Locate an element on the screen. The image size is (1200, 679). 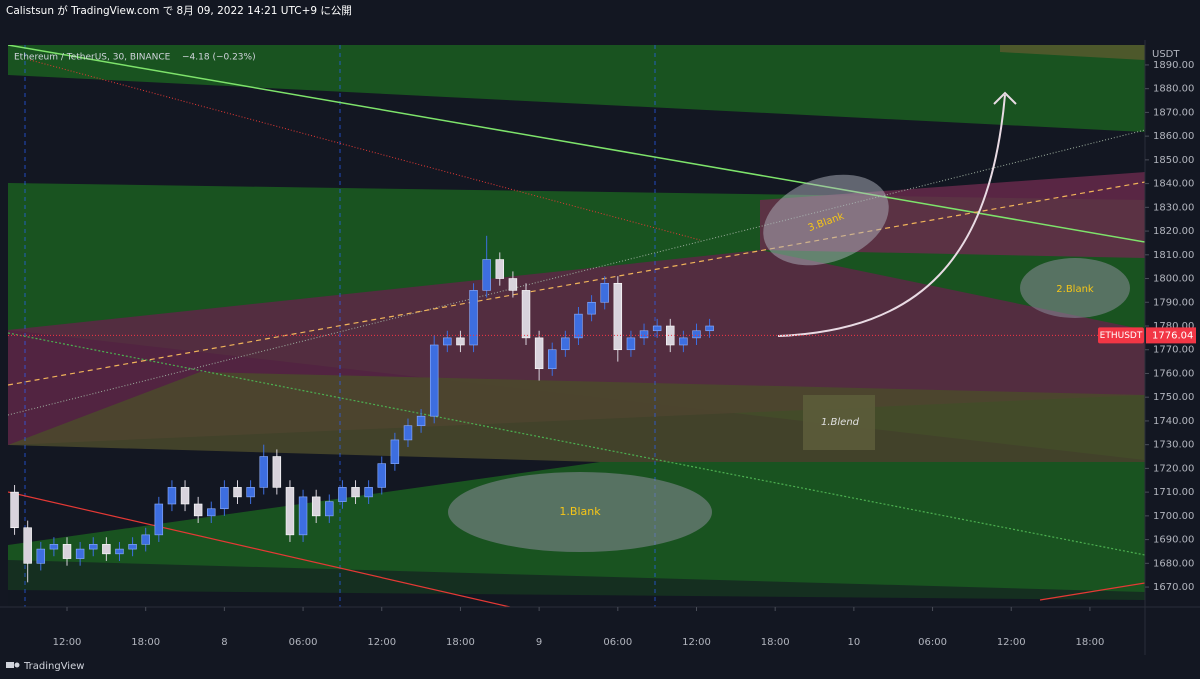
x-tick-label: 9 is located at coordinates (539, 642).